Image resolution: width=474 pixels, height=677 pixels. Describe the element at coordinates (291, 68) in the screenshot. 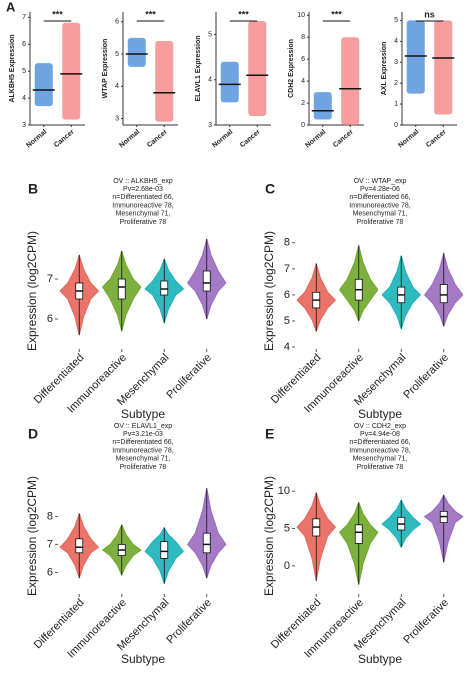

I see `y-axis-label: CDH2 Expression` at that location.